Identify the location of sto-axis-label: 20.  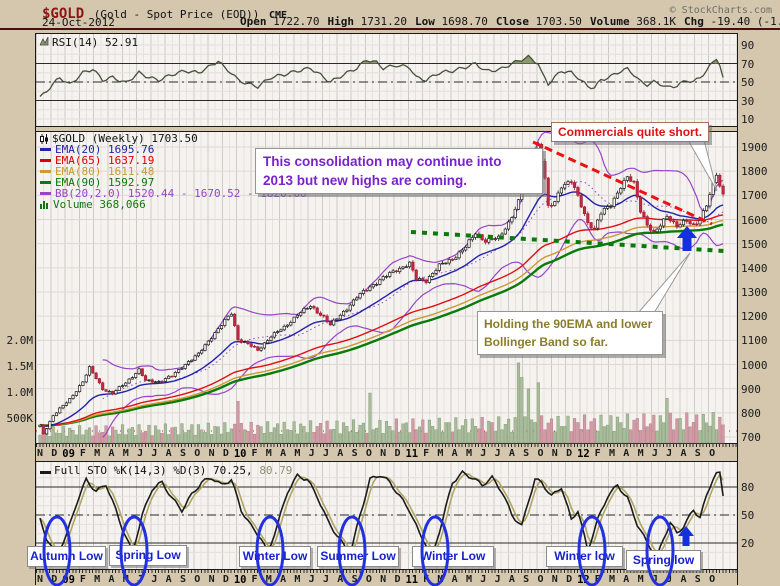
(748, 543).